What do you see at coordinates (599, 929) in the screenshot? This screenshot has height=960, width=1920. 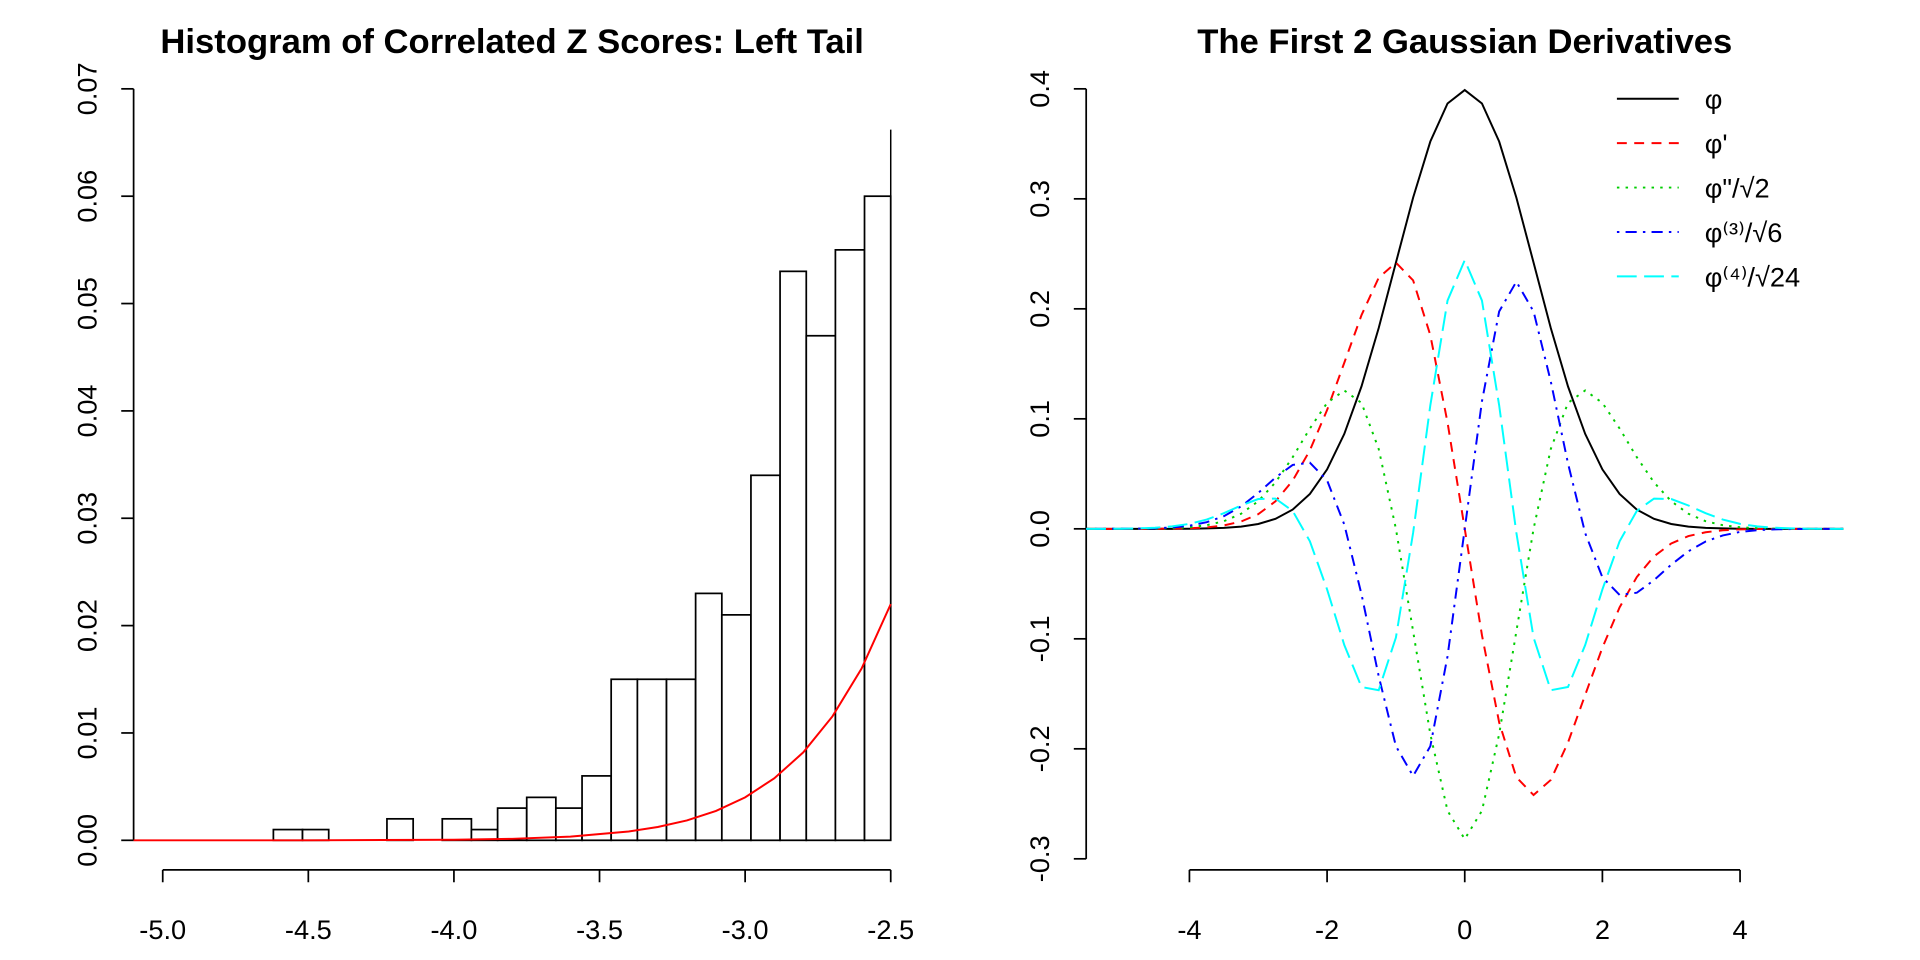 I see `x-tick-label: -3.5` at bounding box center [599, 929].